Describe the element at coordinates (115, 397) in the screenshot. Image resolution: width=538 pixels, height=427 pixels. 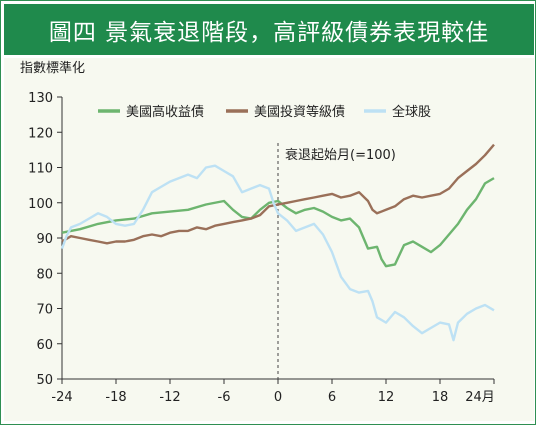
I see `x-tick-label: -18` at that location.